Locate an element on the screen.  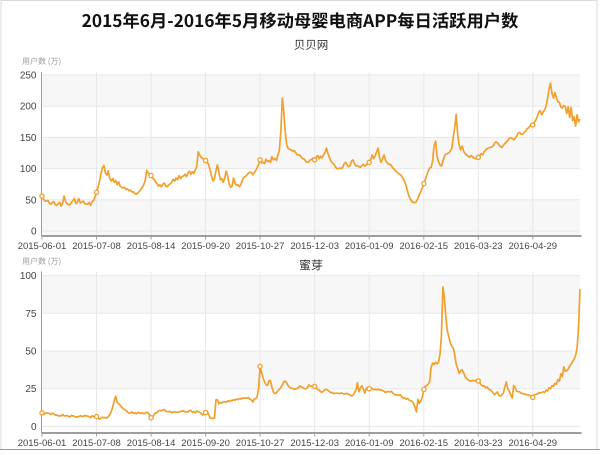
svg-text: 150 is located at coordinates (28, 138).